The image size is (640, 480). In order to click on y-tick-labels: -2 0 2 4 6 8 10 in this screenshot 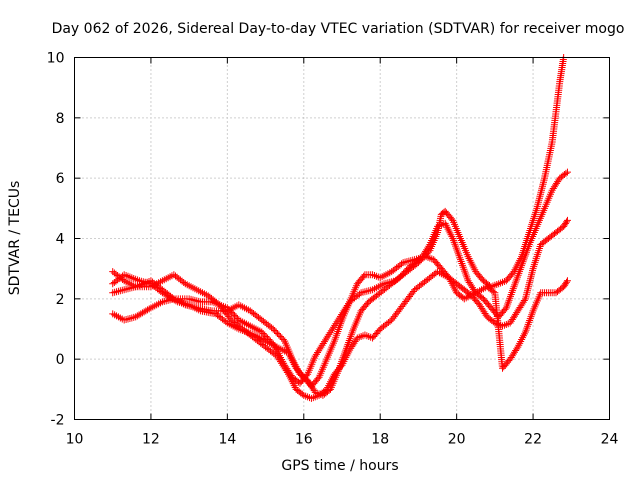, I will do `click(56, 240)`.